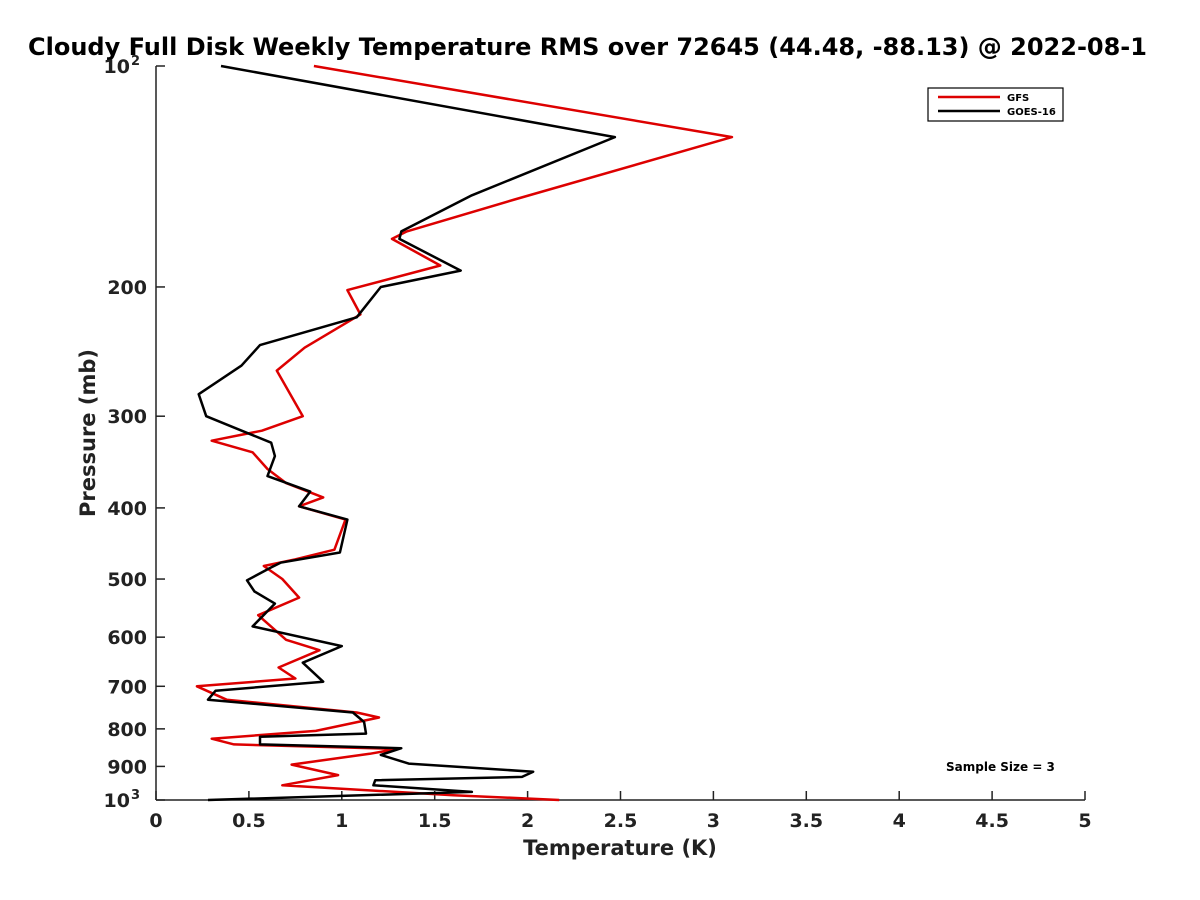  What do you see at coordinates (620, 848) in the screenshot?
I see `x-axis-label: Temperature (K)` at bounding box center [620, 848].